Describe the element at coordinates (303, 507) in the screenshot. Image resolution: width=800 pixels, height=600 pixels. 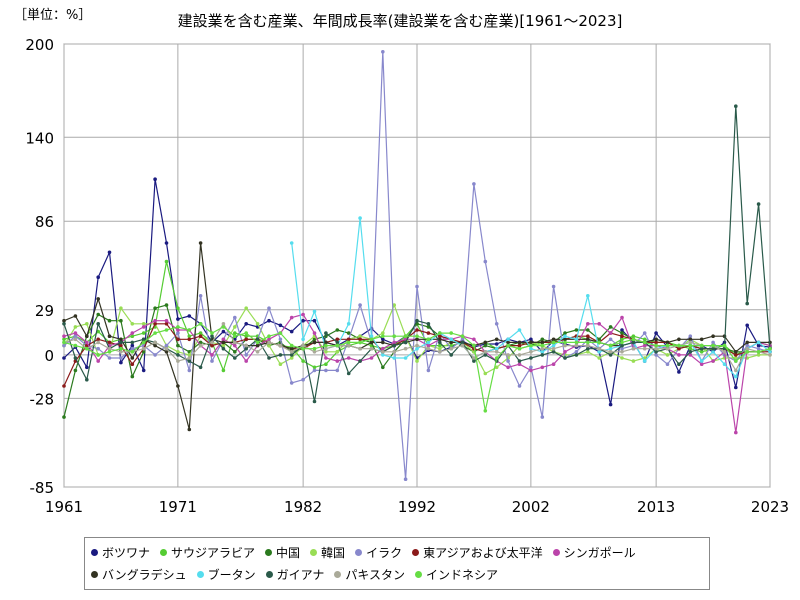
I see `x-tick-label: 1982` at that location.